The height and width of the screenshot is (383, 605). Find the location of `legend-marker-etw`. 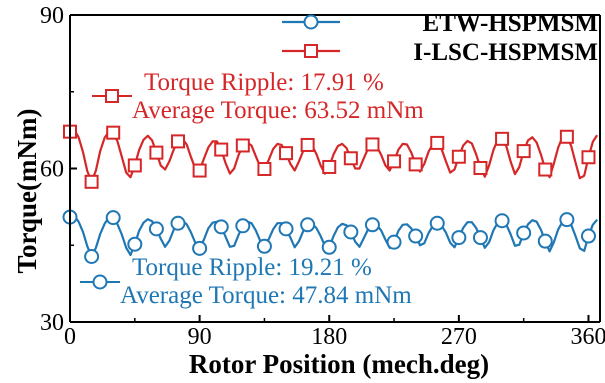

legend-marker-etw is located at coordinates (311, 22).